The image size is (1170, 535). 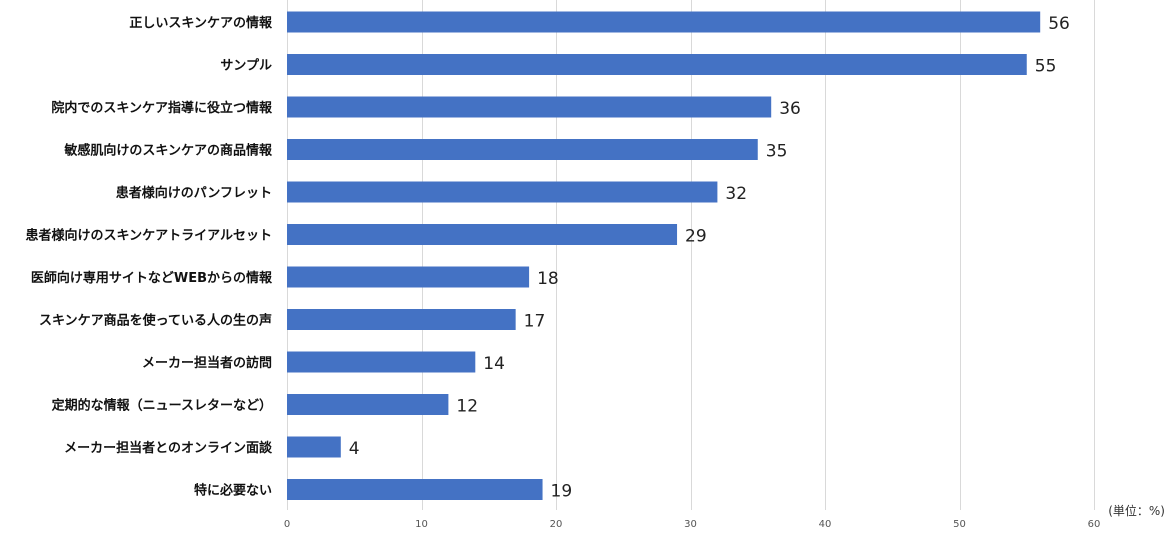 I want to click on value-label: 36, so click(x=790, y=109).